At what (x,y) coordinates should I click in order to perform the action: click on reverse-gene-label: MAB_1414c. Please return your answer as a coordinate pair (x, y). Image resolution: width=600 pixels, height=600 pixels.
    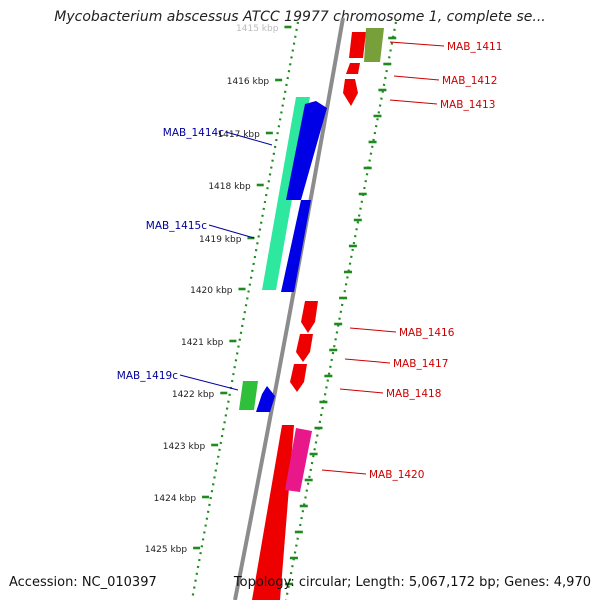
    Looking at the image, I should click on (193, 133).